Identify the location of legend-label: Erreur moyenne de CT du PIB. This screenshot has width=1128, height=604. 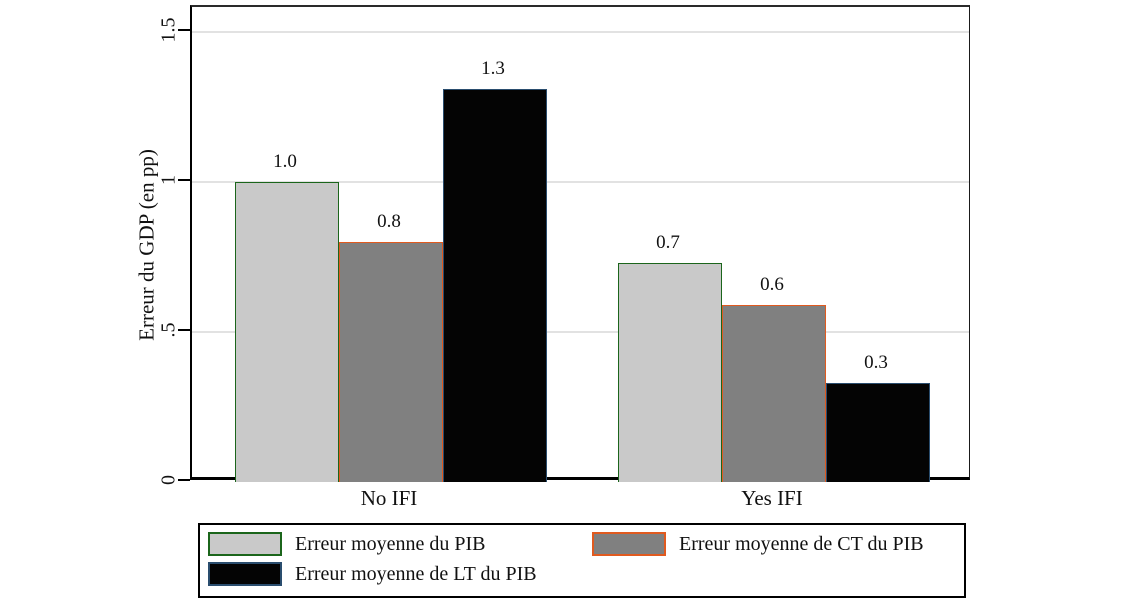
(801, 543).